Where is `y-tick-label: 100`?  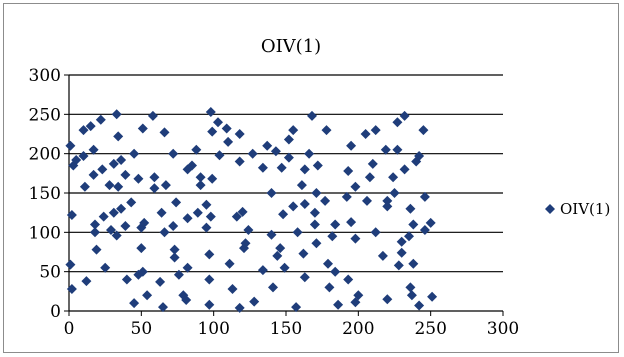 y-tick-label: 100 is located at coordinates (45, 233).